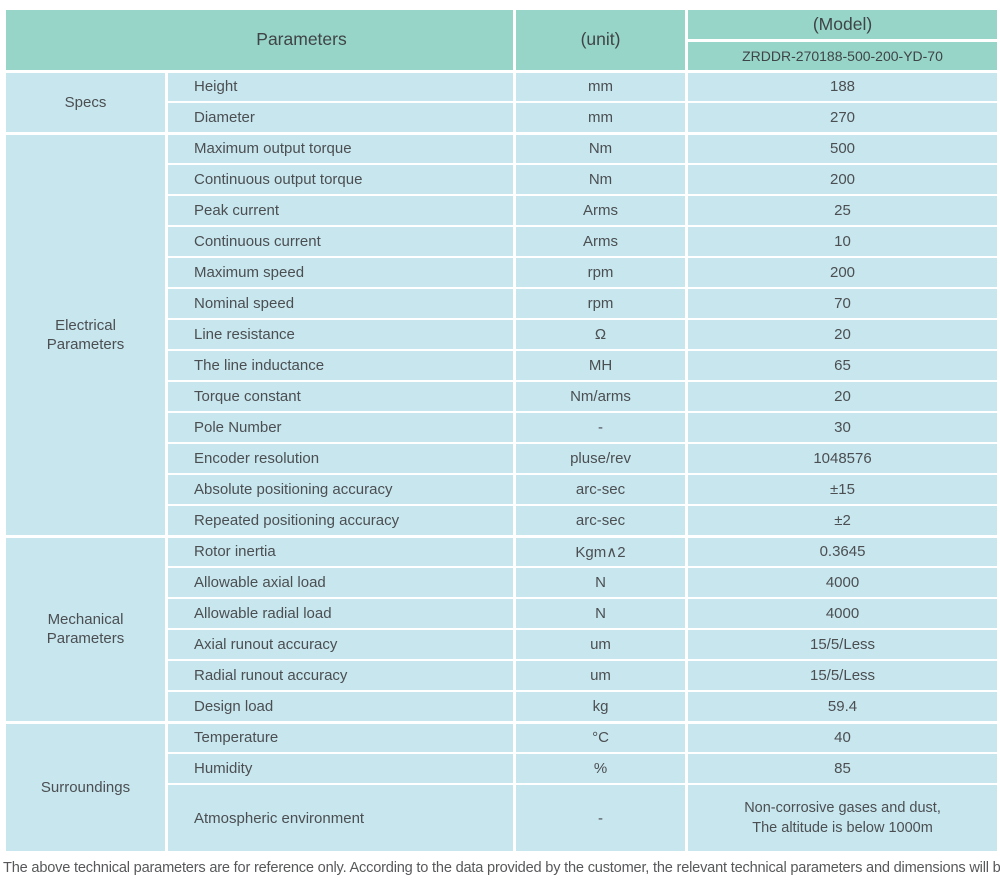 This screenshot has height=885, width=1000. I want to click on table-row: Humidity % 85, so click(502, 768).